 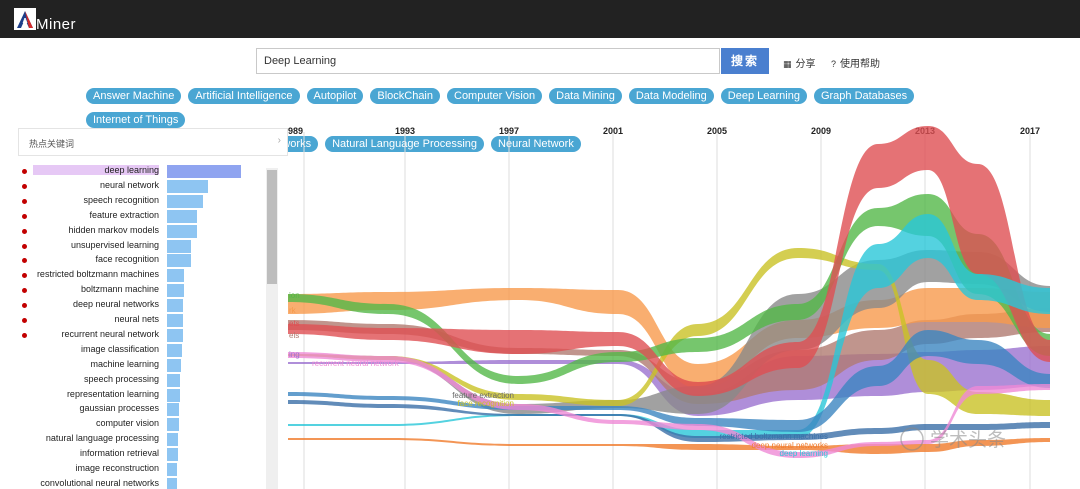 I want to click on keyword-row: neural nets, so click(x=143, y=320).